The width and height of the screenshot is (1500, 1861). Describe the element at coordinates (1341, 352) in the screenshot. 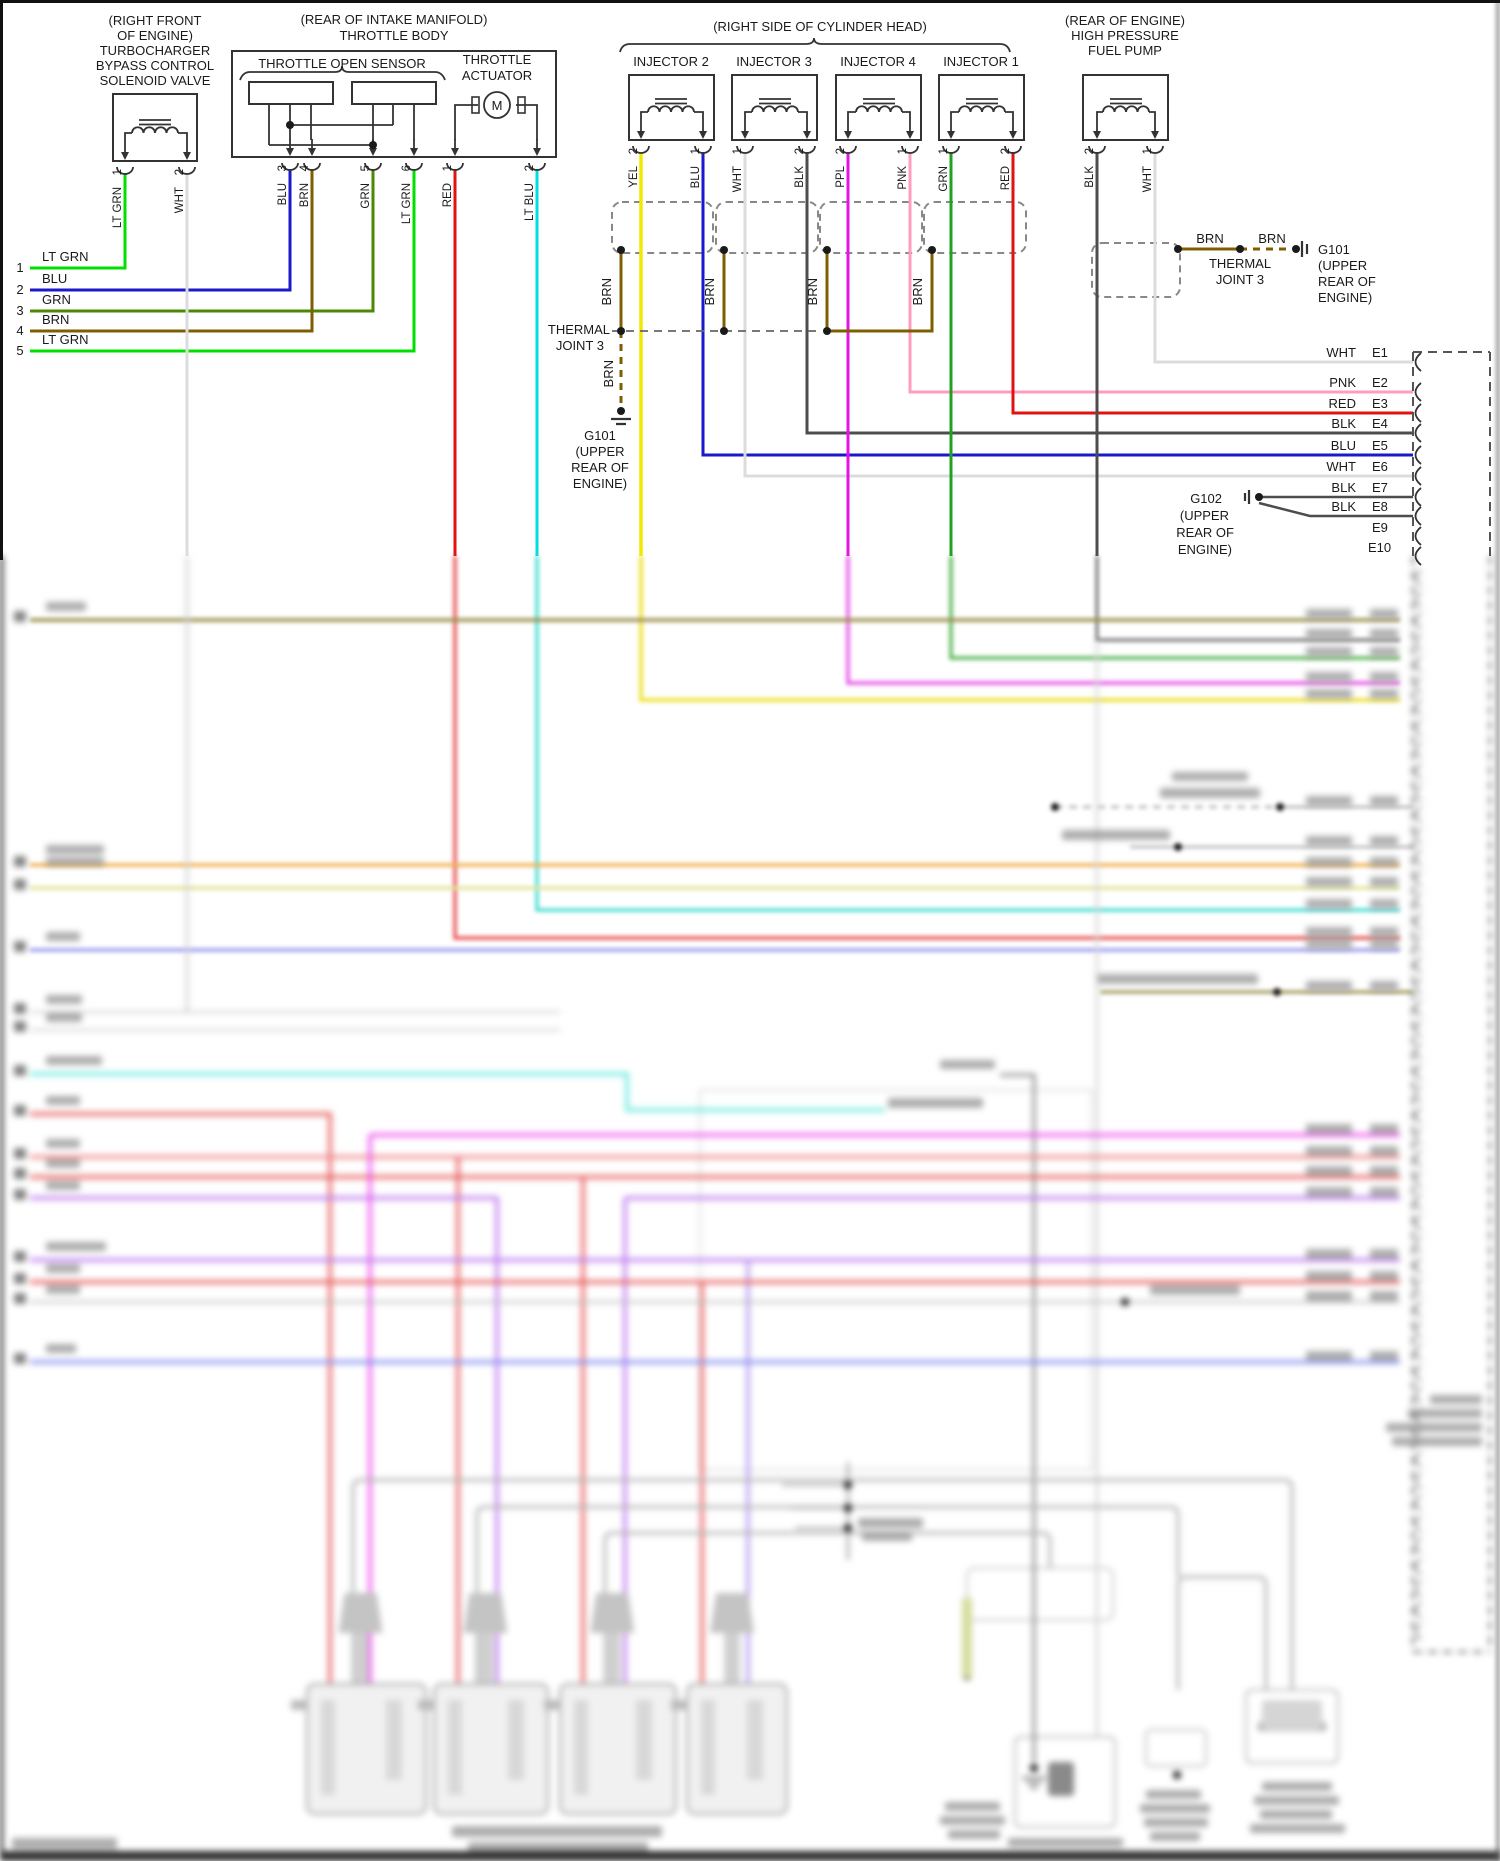

I see `e1-color: WHT` at that location.